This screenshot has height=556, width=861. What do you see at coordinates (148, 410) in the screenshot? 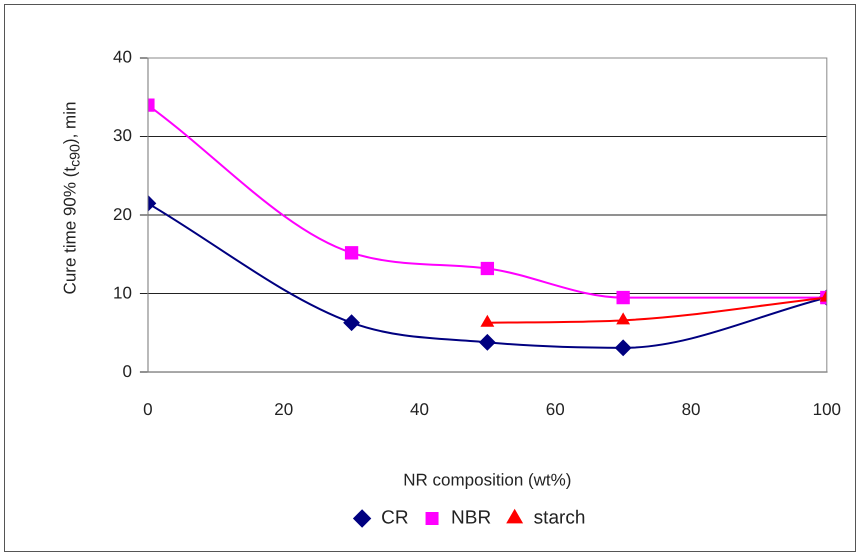
I see `x-tick-label: 0` at bounding box center [148, 410].